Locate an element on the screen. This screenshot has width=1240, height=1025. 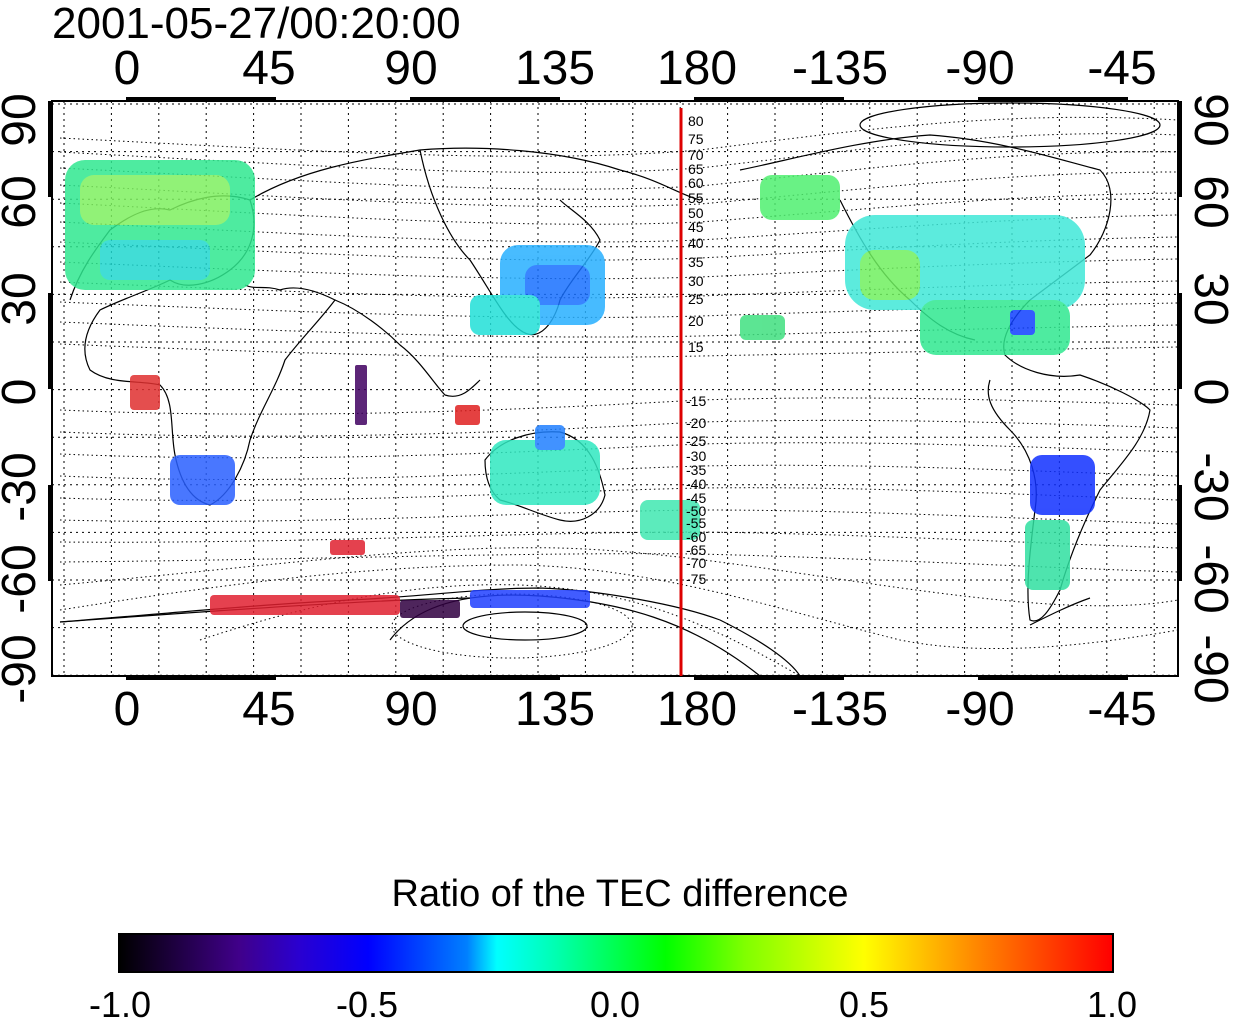
right-lat-tick: 0 is located at coordinates (1210, 392).